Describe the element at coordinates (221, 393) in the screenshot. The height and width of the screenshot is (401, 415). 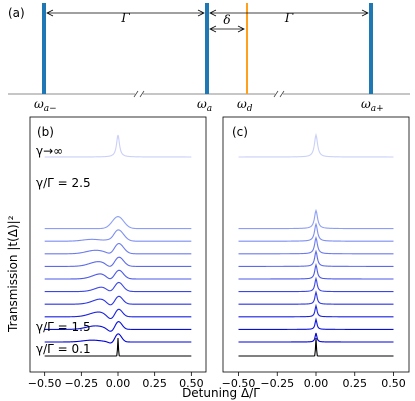
I see `x-axis-label: Detuning Δ/Γ` at that location.